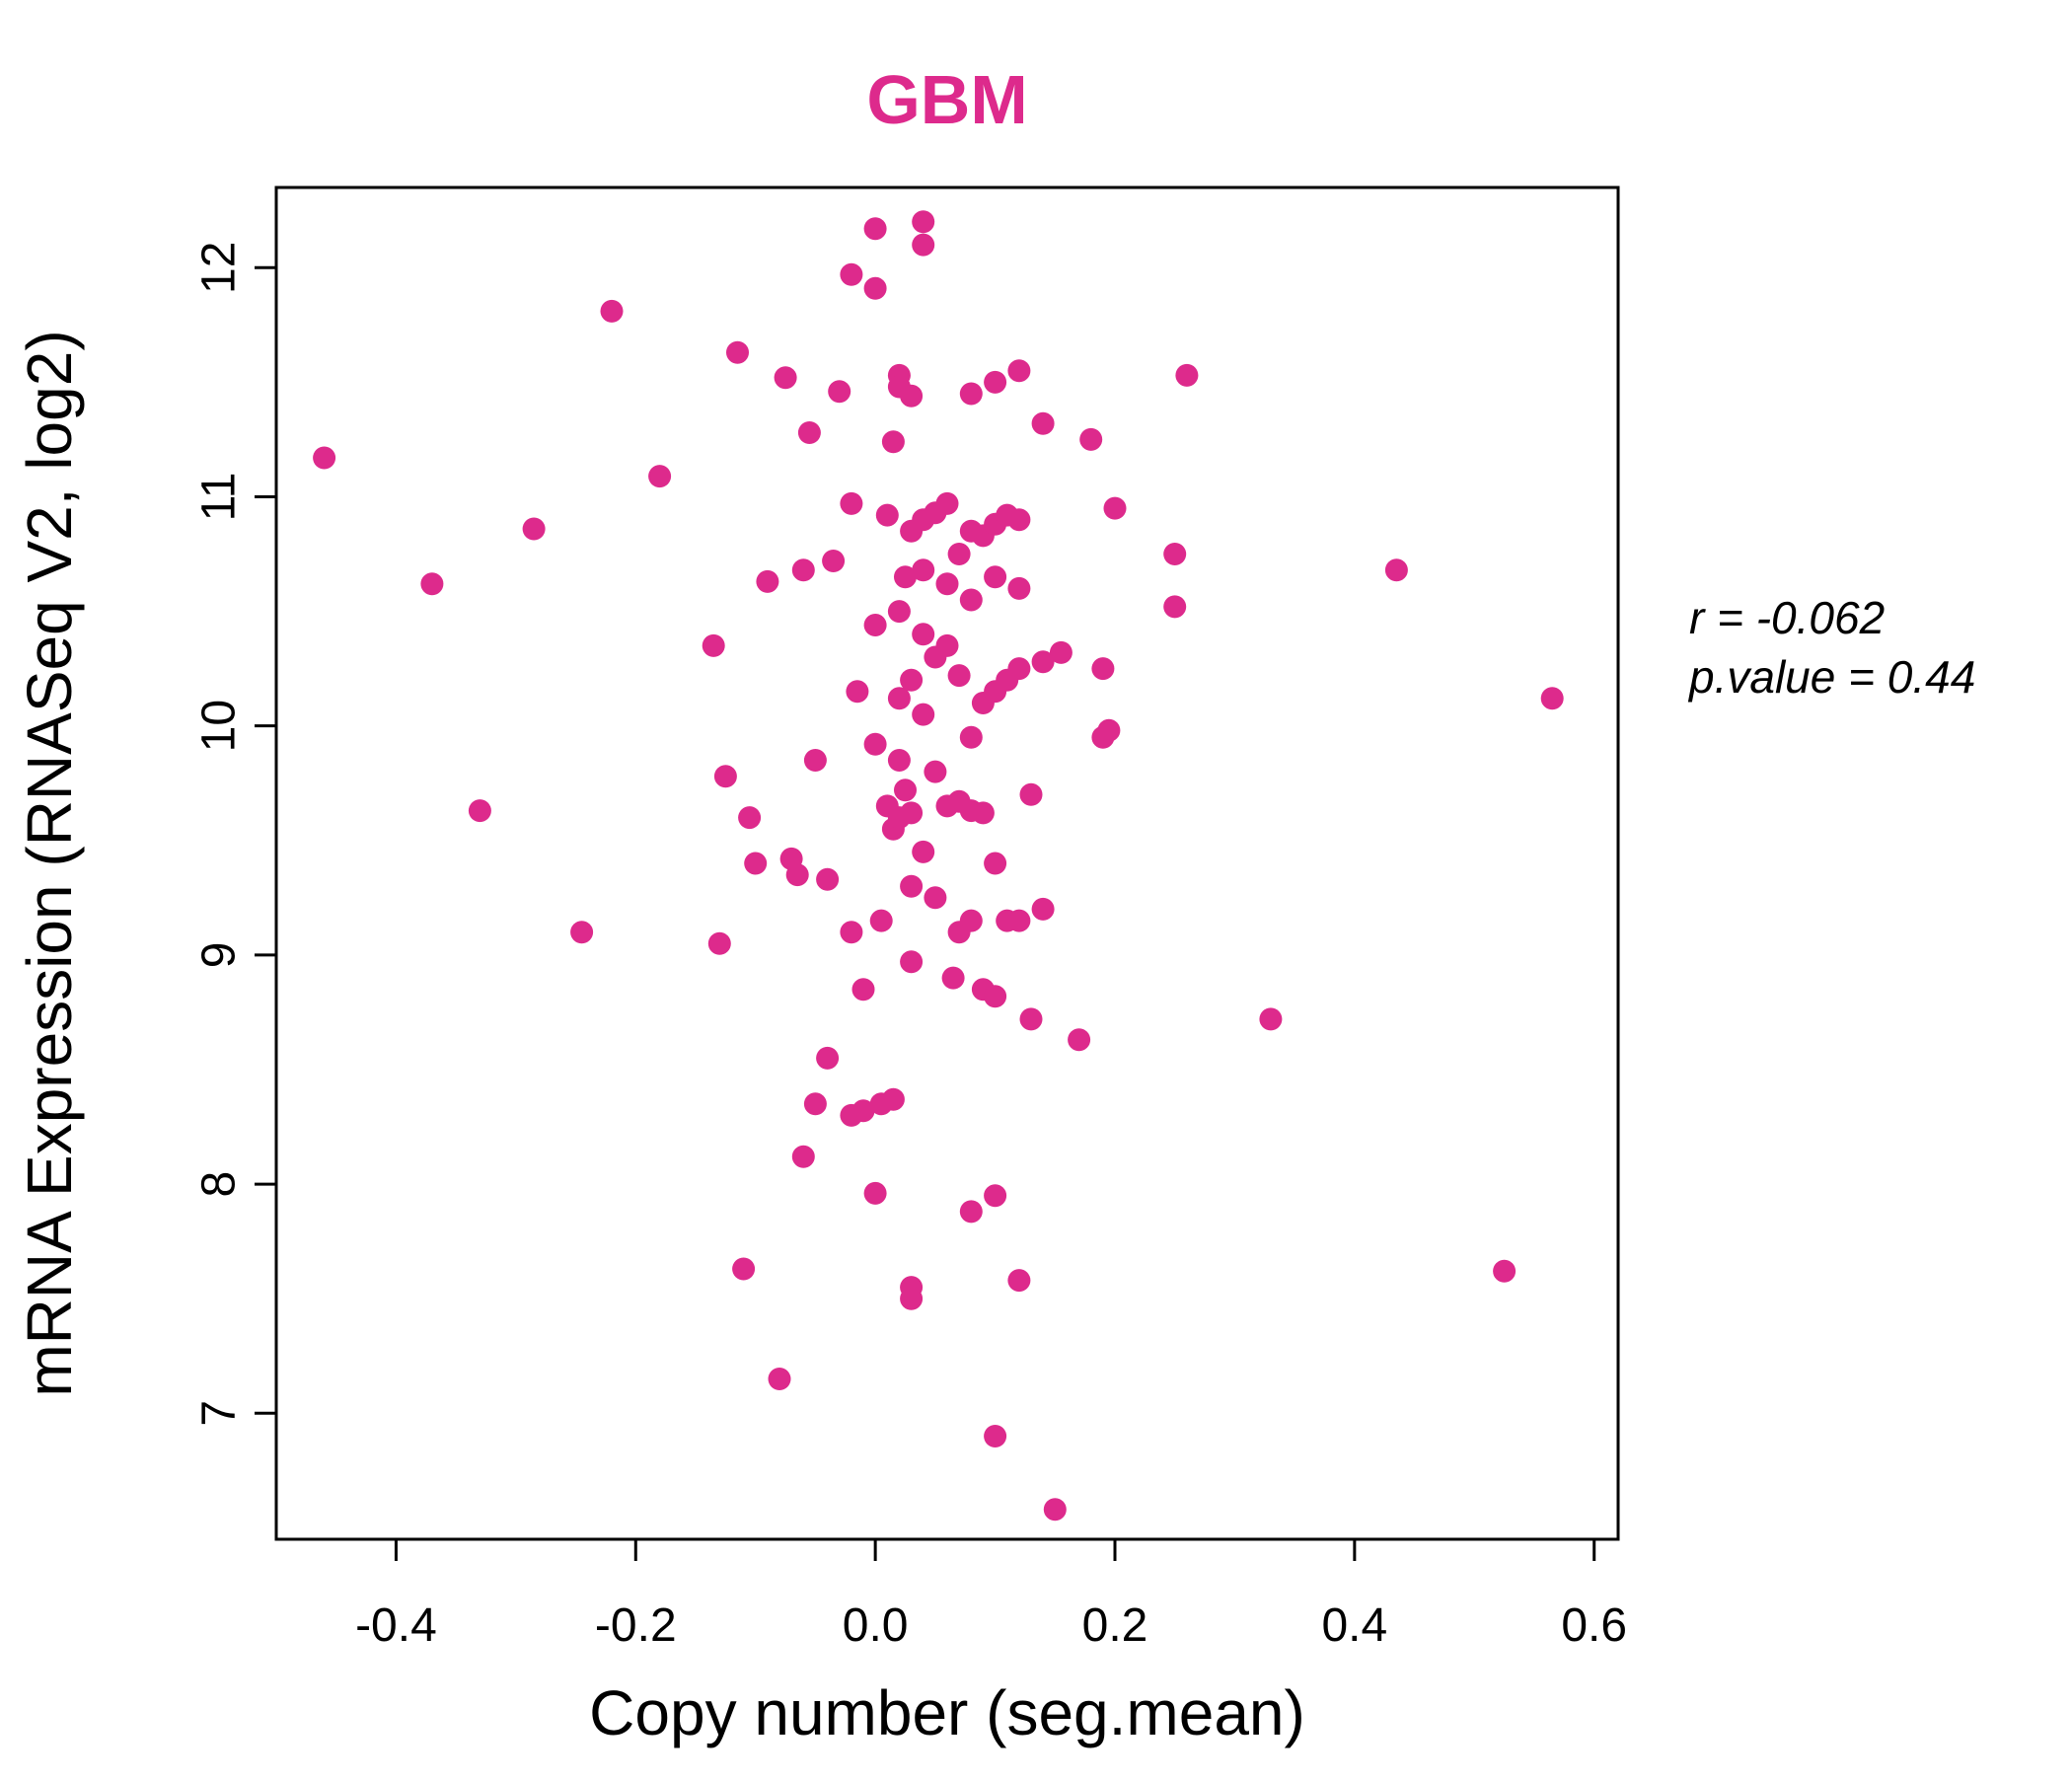  Describe the element at coordinates (1354, 1625) in the screenshot. I see `x-tick-label: 0.4` at that location.